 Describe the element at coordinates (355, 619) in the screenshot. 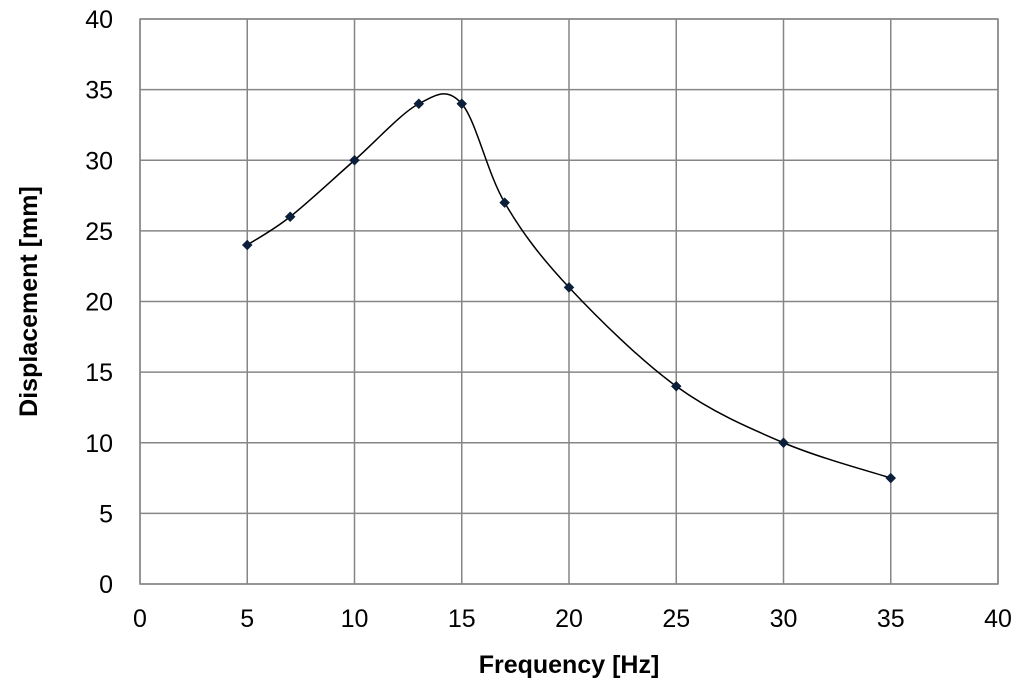

I see `x-tick-label: 10` at that location.